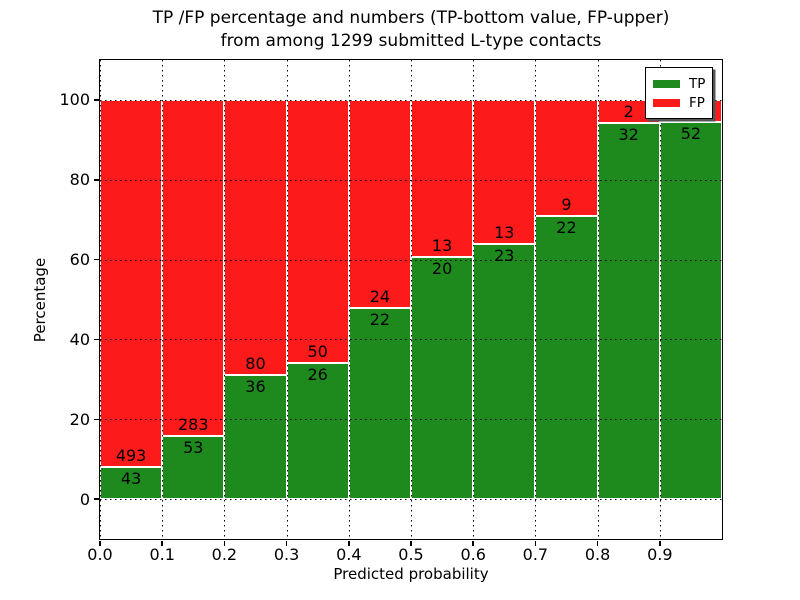 This screenshot has height=600, width=800. I want to click on tp-count-label: 26, so click(317, 374).